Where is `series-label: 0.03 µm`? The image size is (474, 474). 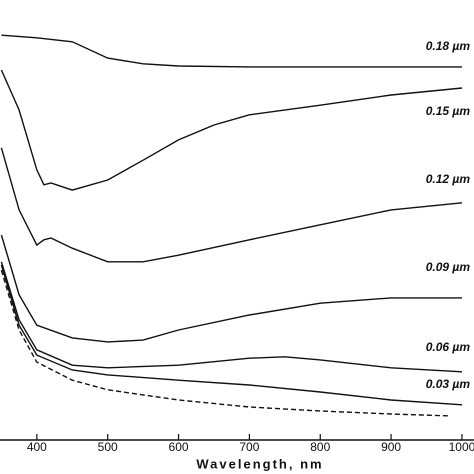
series-label: 0.03 µm is located at coordinates (448, 384).